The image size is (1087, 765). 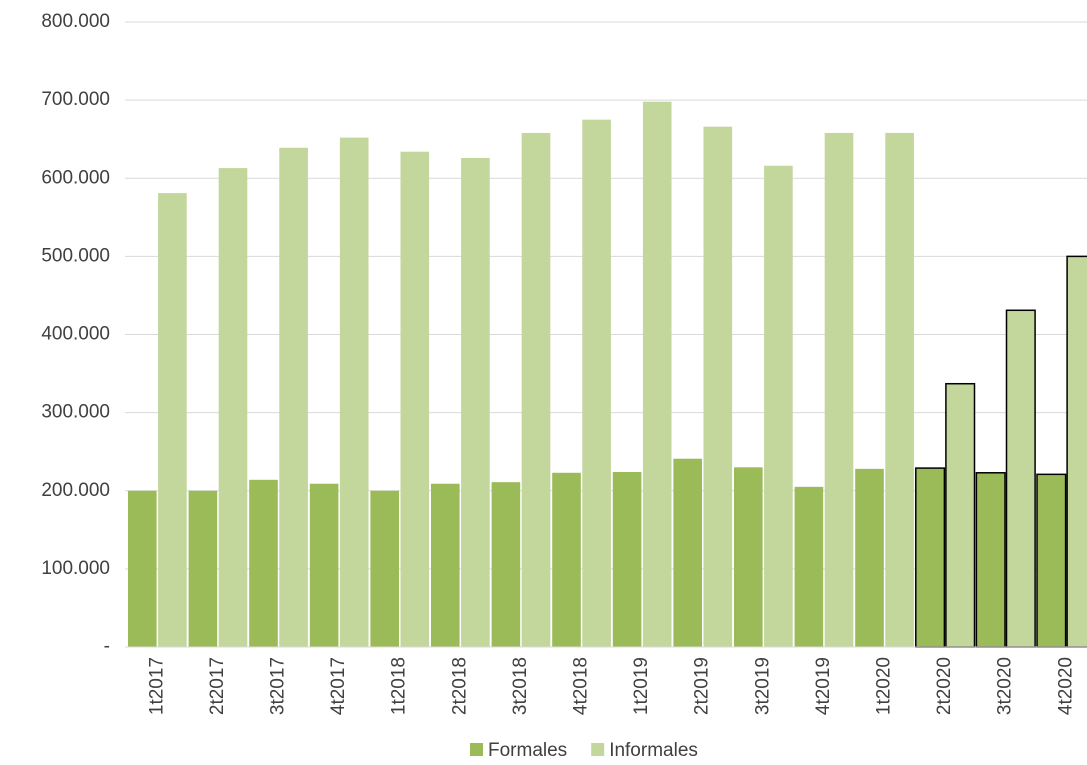 What do you see at coordinates (823, 686) in the screenshot?
I see `x-tick-label: 4t2019` at bounding box center [823, 686].